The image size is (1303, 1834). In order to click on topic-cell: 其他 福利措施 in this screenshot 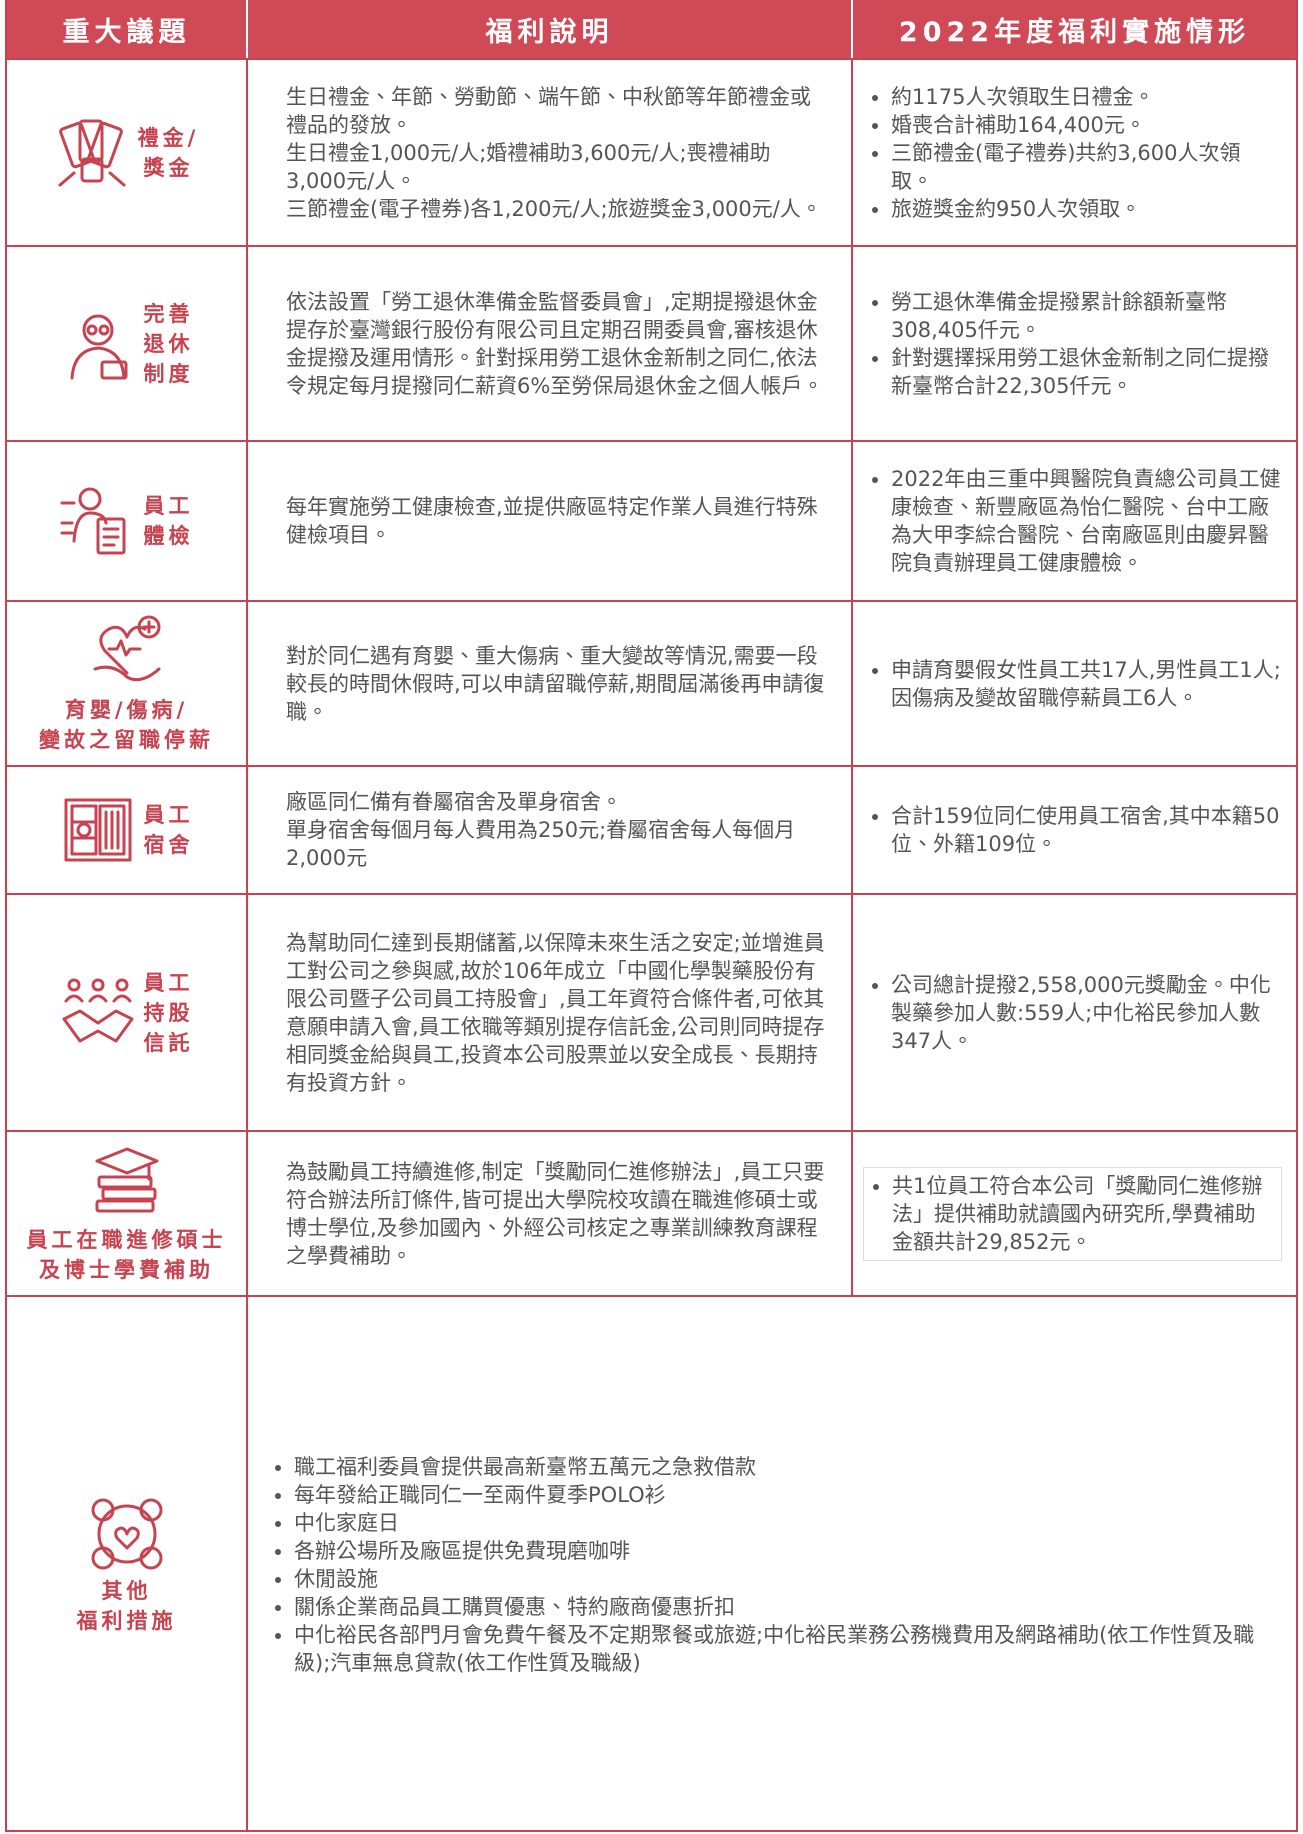, I will do `click(126, 1563)`.